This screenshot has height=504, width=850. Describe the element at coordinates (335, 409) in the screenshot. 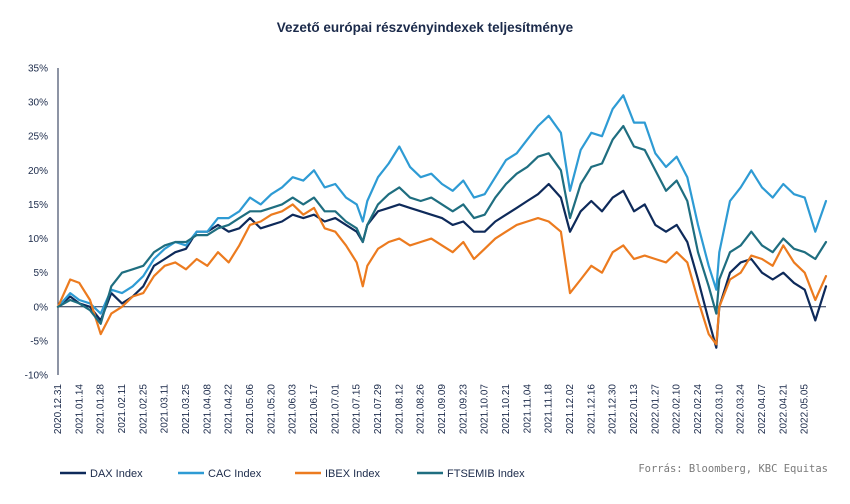

I see `x-tick-label: 2021.07.01` at that location.